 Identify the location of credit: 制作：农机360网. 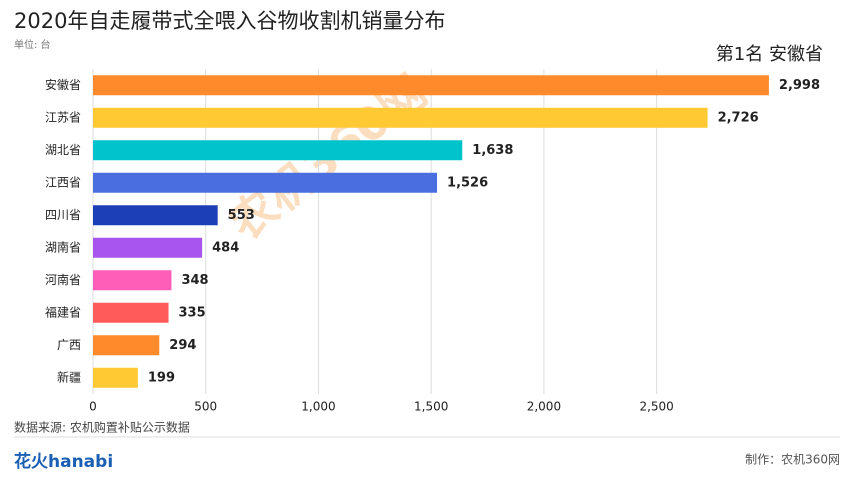
(792, 460).